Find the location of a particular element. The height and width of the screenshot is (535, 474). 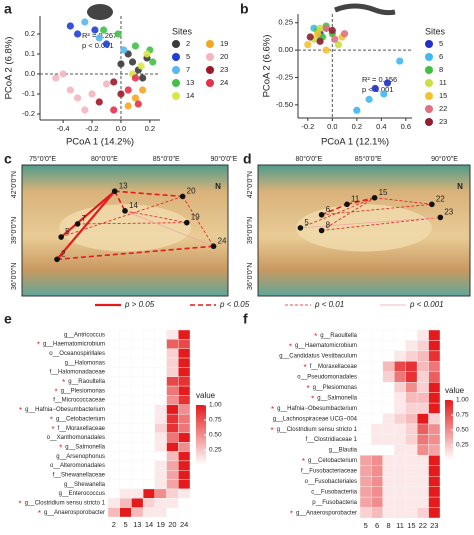

colorbar-label: 0.50 is located at coordinates (462, 430).